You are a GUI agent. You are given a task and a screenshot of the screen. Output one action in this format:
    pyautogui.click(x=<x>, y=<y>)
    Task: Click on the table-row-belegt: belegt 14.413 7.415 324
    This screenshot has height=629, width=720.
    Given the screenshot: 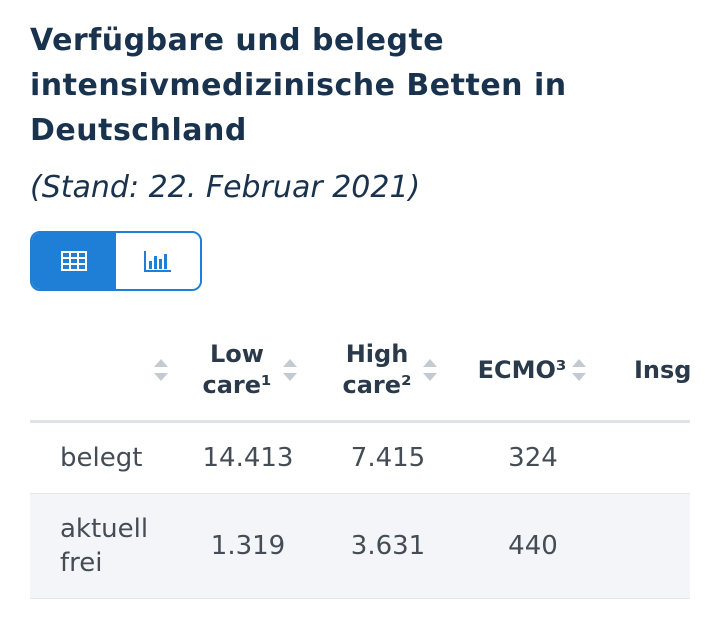 What is the action you would take?
    pyautogui.click(x=360, y=457)
    